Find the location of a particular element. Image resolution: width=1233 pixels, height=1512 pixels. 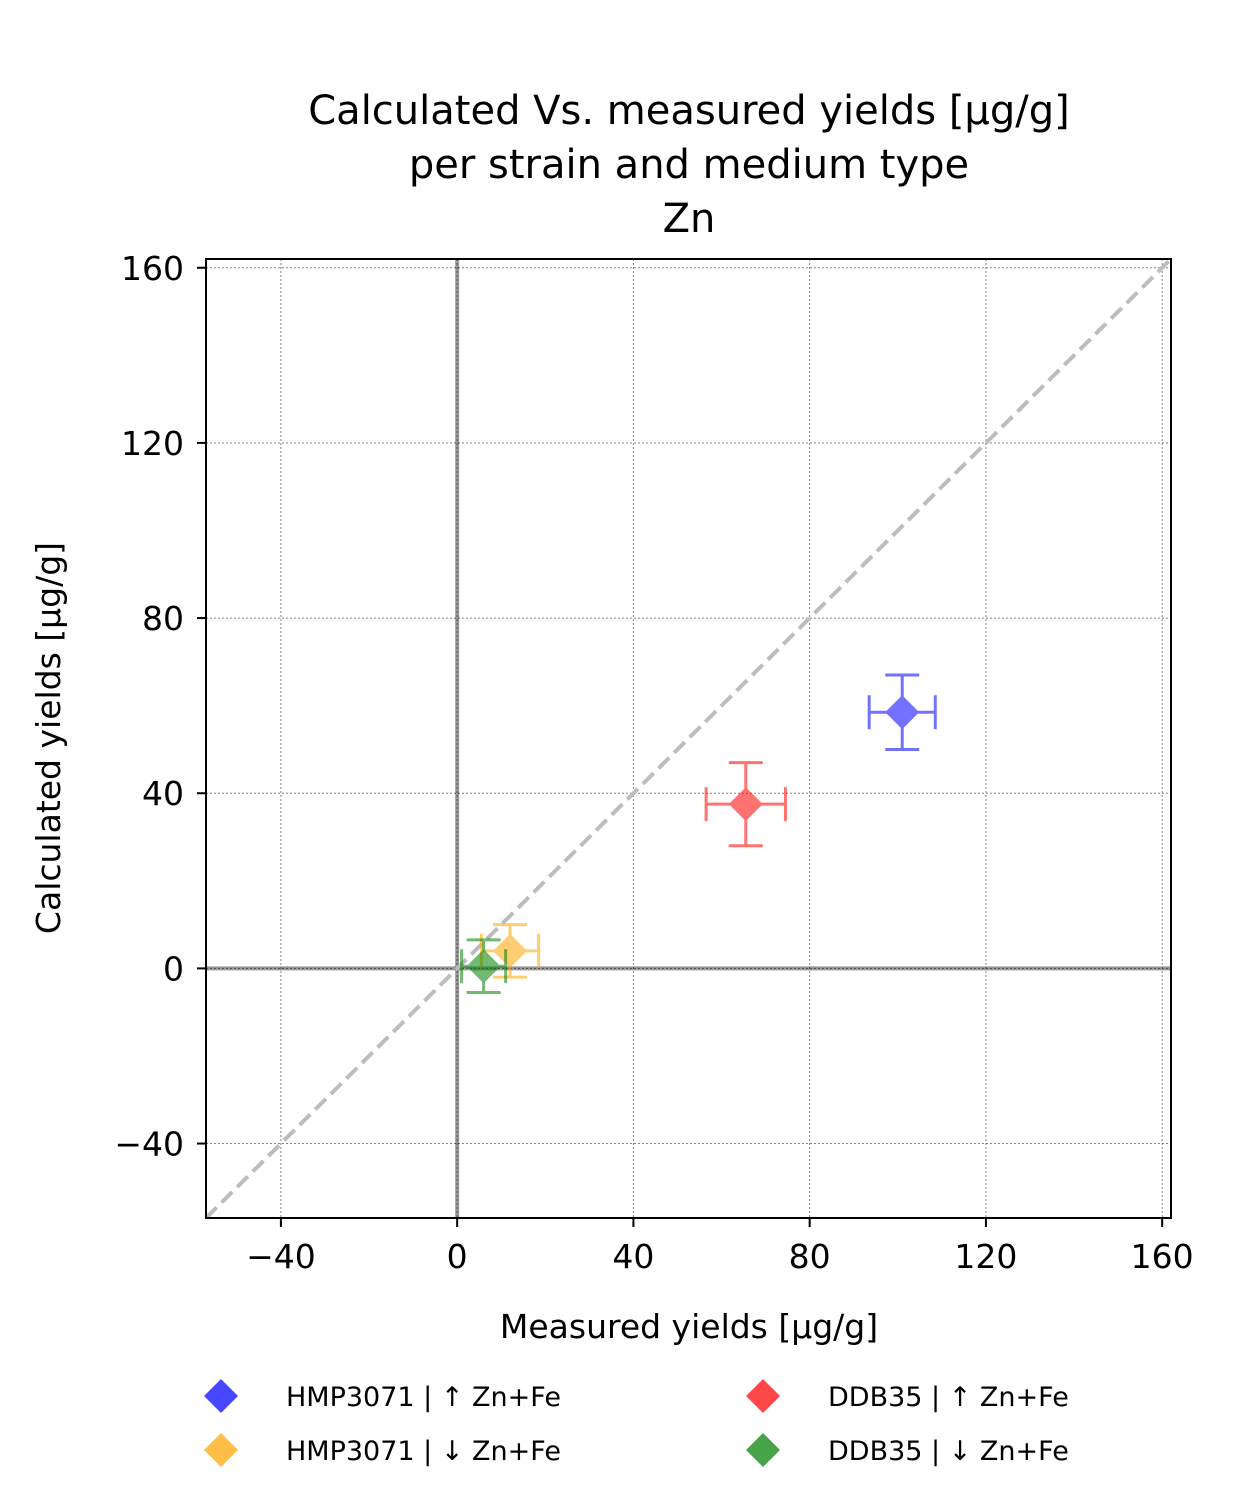

legend-item-0: HMP3071 | ↑ Zn+Fe is located at coordinates (382, 1396).